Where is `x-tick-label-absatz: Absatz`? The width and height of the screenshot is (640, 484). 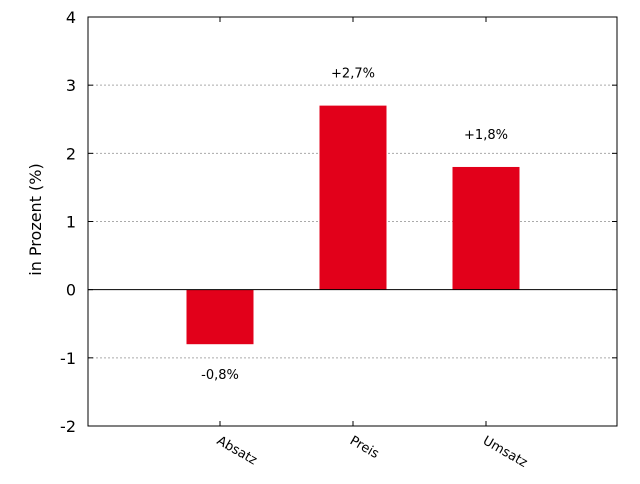
x-tick-label-absatz: Absatz is located at coordinates (237, 450).